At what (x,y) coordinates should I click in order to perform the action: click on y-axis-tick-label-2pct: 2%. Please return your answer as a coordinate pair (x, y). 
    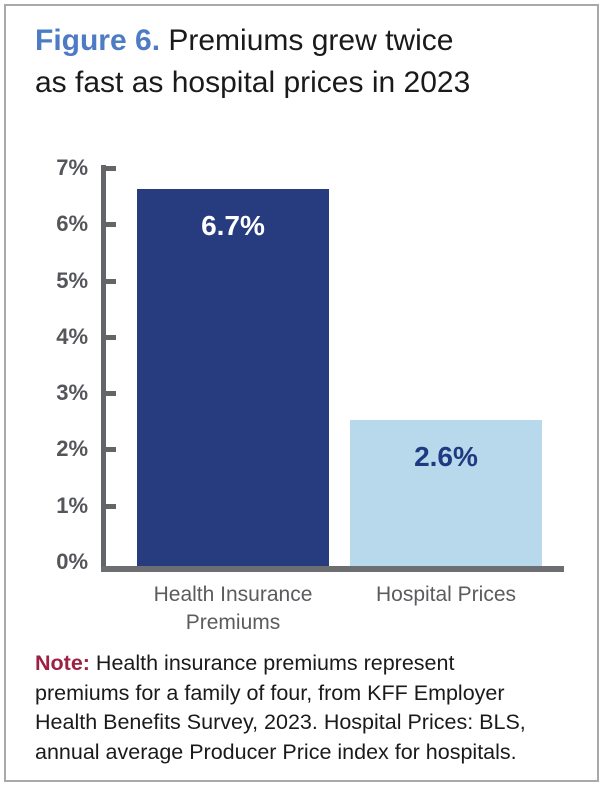
    Looking at the image, I should click on (72, 448).